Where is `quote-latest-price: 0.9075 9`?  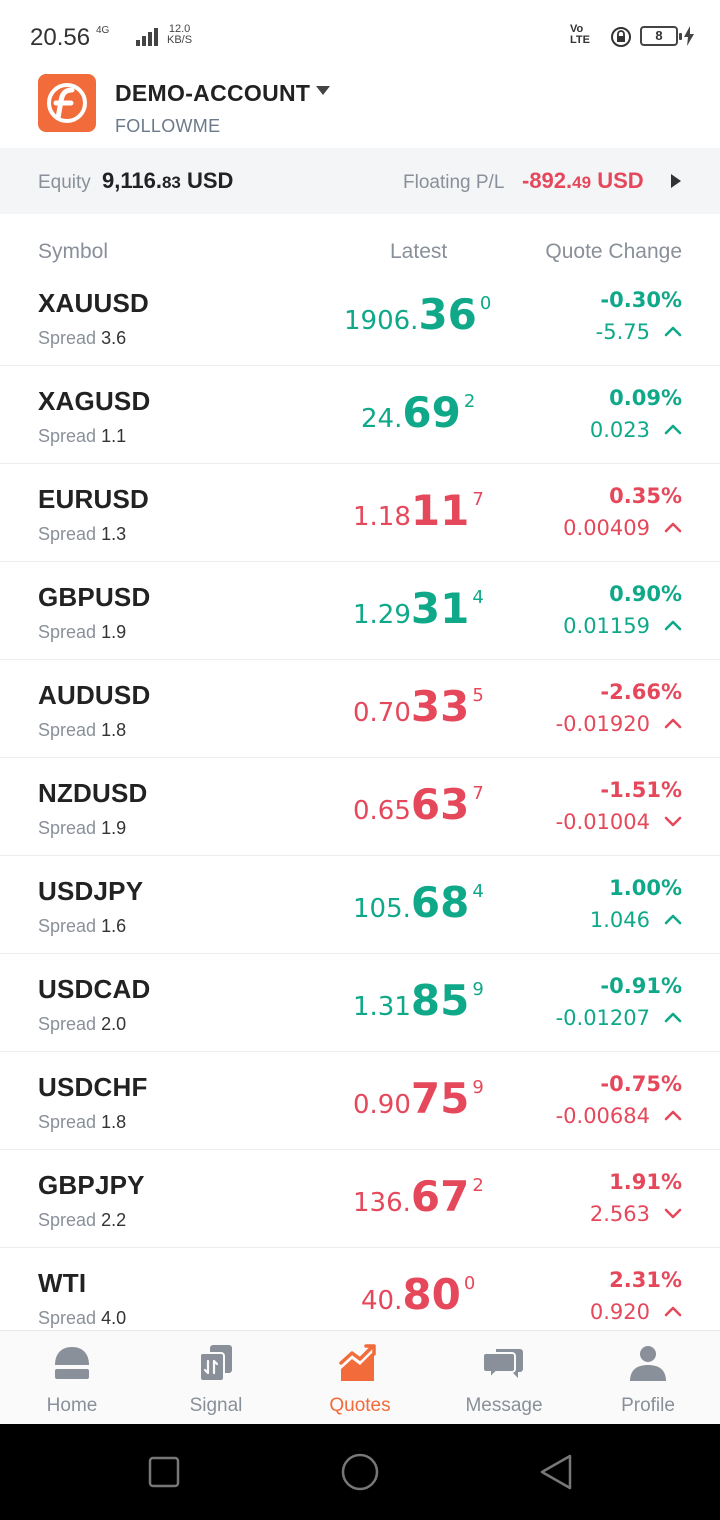
quote-latest-price: 0.9075 9 is located at coordinates (418, 1098).